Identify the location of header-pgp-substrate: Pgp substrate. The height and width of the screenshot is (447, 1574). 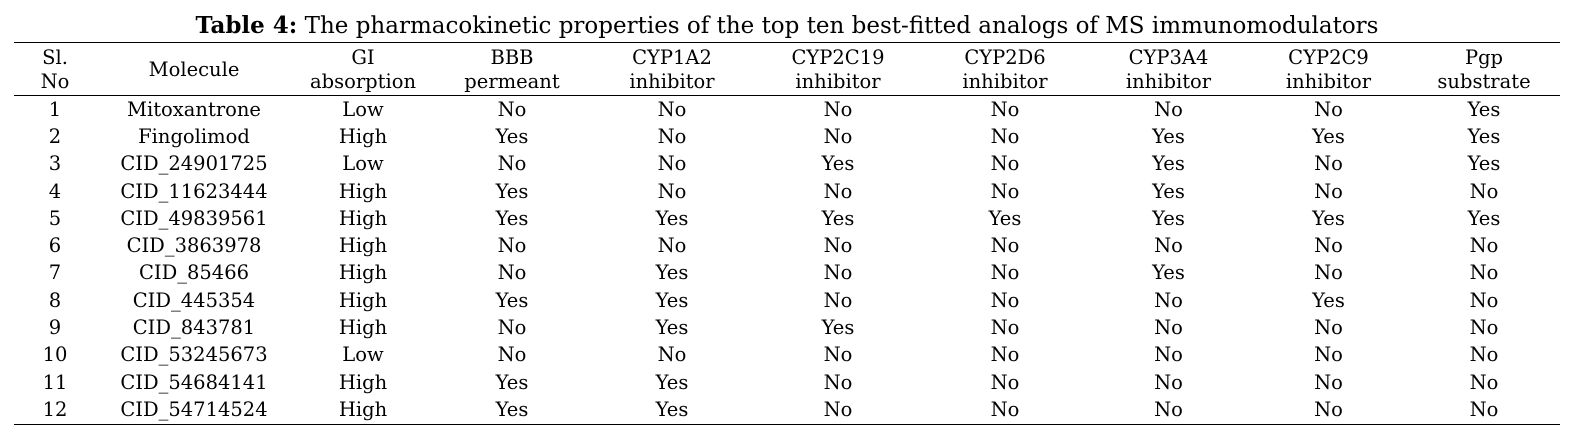
(1484, 69).